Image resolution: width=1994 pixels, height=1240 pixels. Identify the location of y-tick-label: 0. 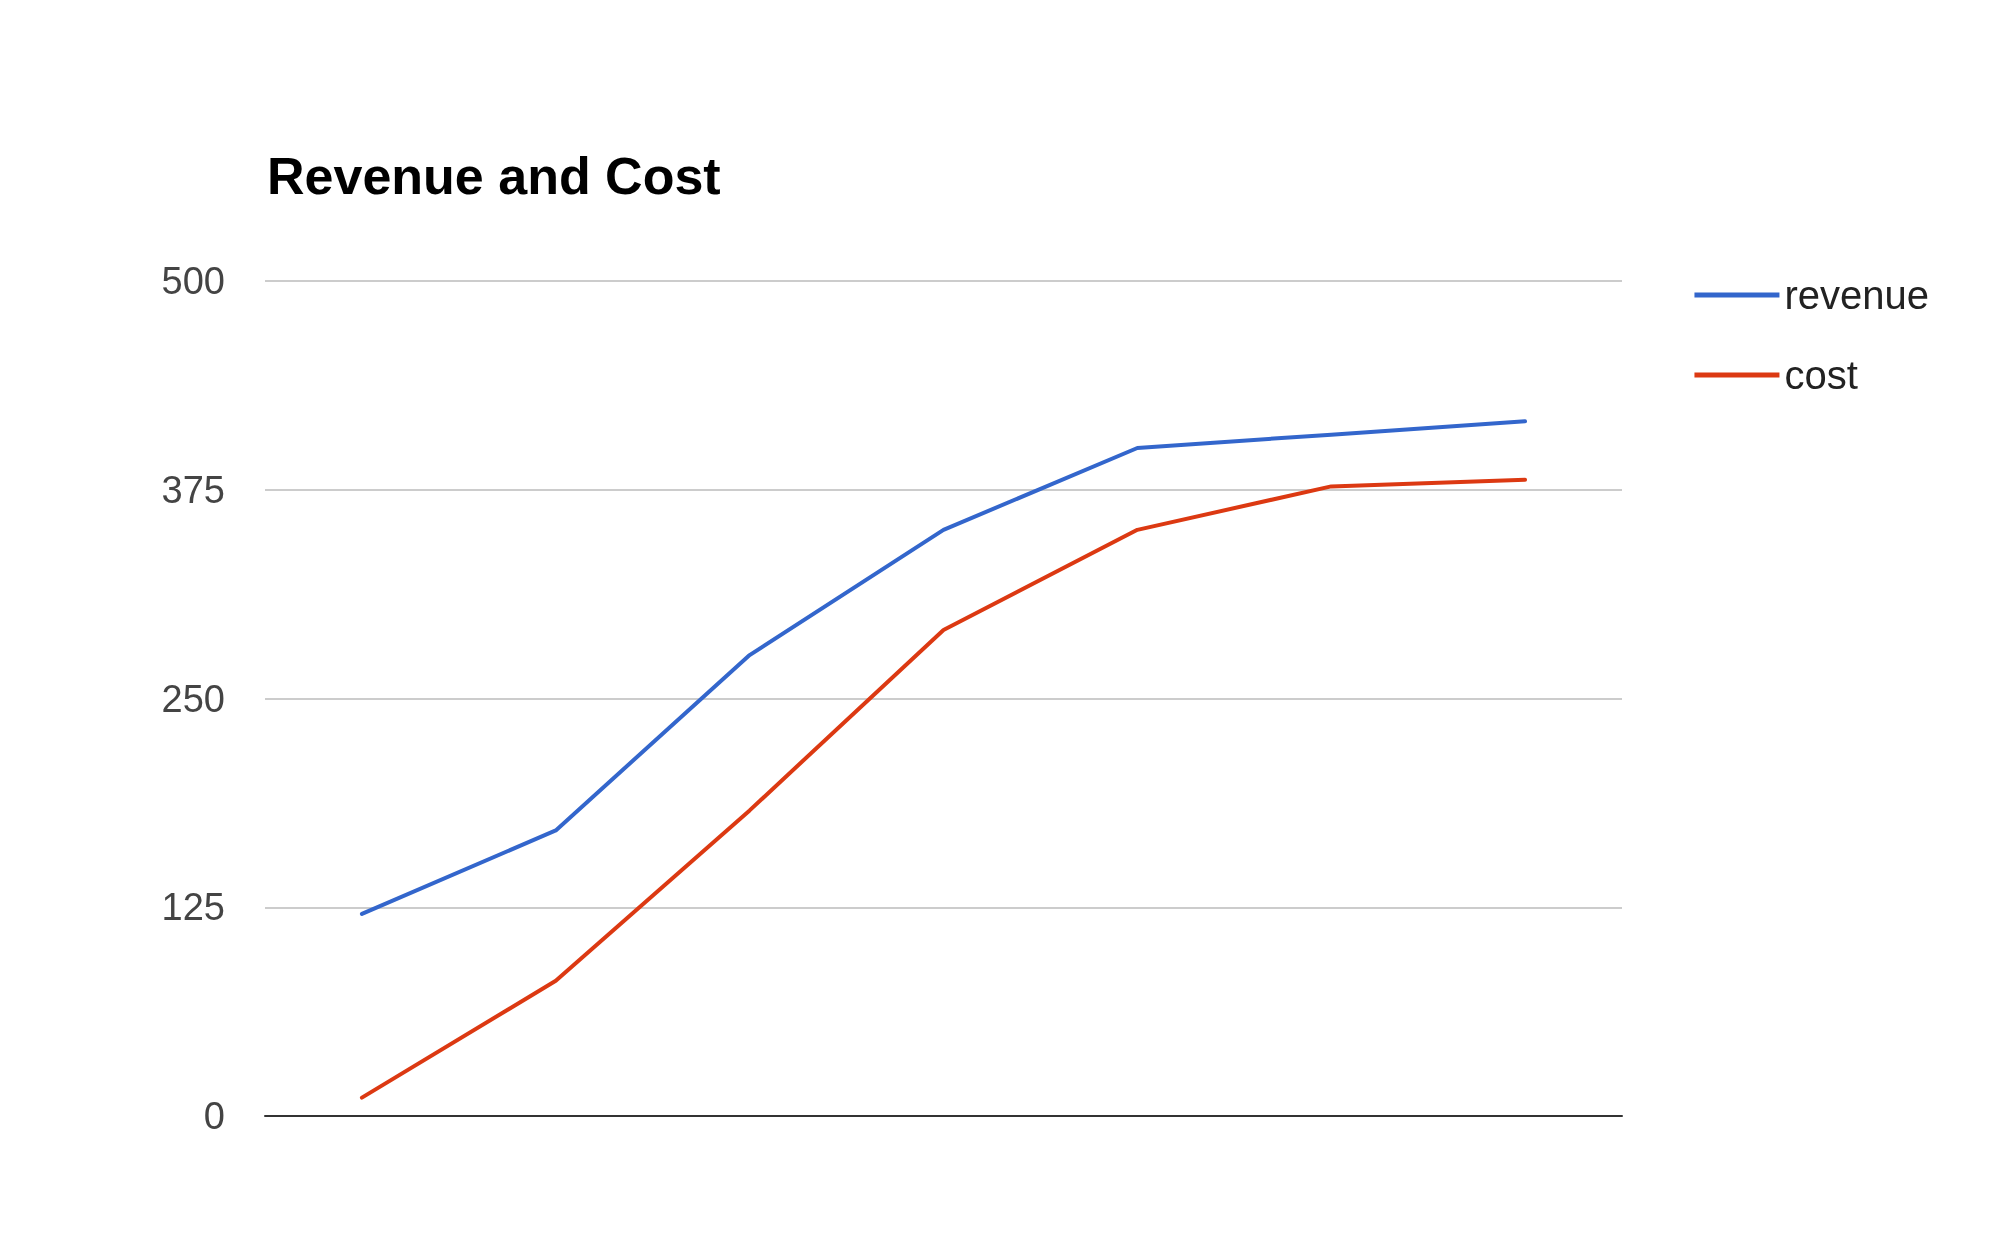
(214, 1116).